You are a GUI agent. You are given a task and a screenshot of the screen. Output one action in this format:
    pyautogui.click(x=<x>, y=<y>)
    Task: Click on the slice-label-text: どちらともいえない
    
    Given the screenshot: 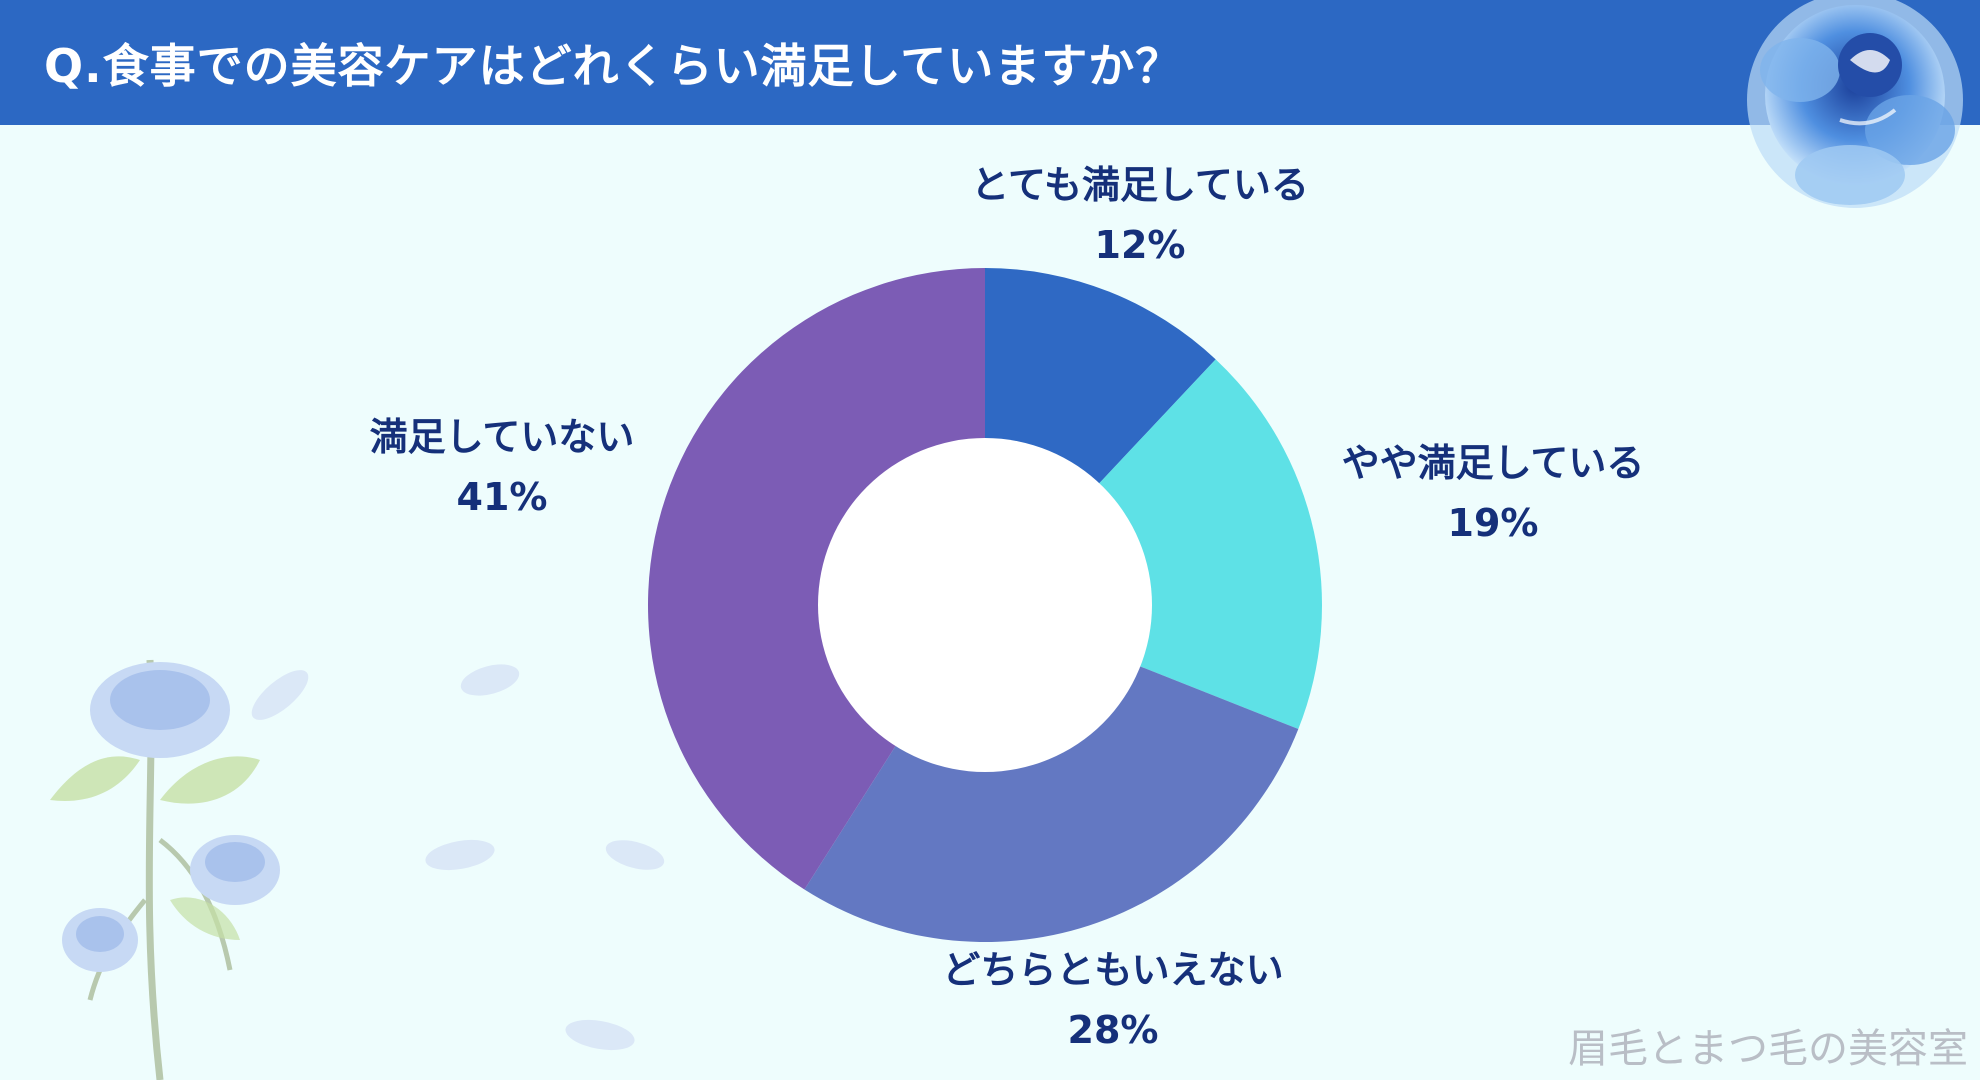 What is the action you would take?
    pyautogui.click(x=1113, y=970)
    